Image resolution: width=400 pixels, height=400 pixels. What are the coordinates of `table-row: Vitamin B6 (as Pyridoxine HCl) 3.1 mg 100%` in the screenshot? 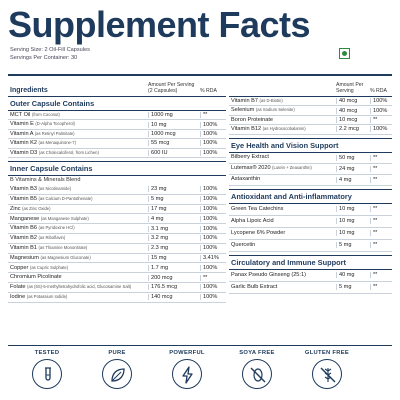 It's located at (117, 229).